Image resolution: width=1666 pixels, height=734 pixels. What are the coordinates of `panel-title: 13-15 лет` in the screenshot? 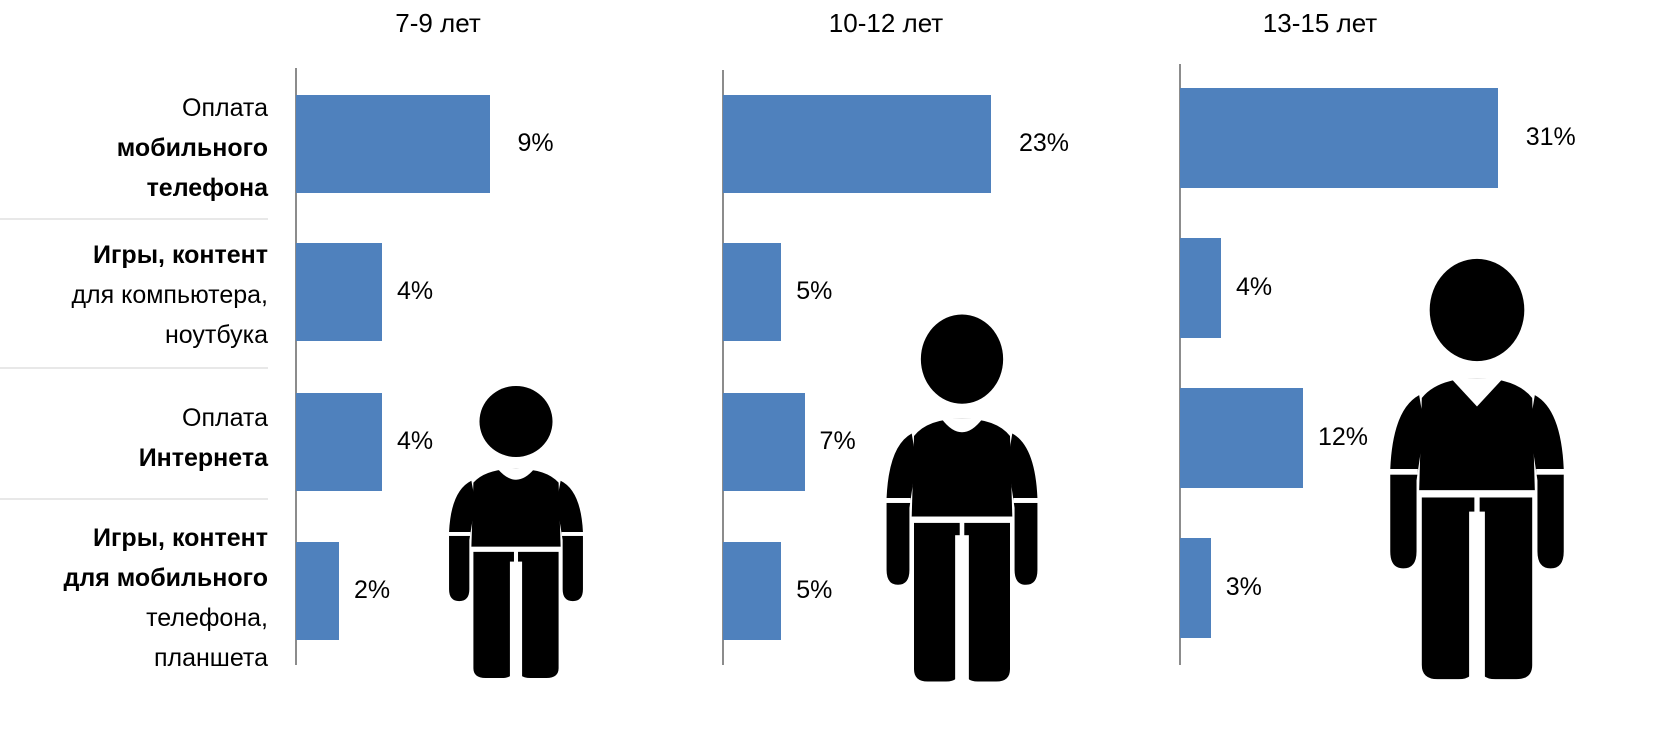 It's located at (1320, 23).